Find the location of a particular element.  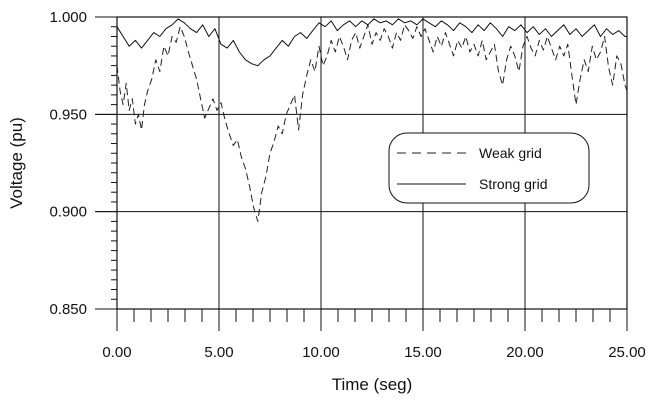

x-tick-label: 5.00 is located at coordinates (218, 352).